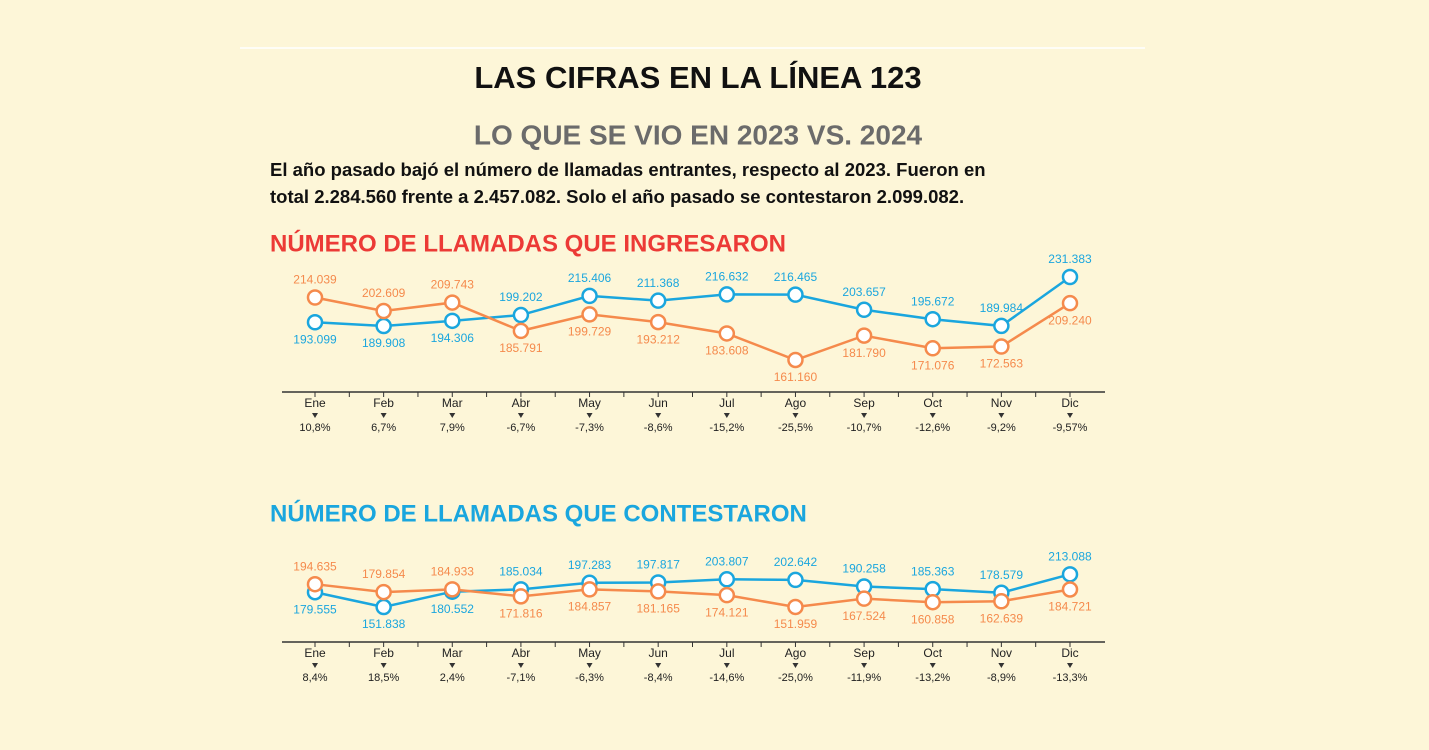 The height and width of the screenshot is (750, 1429). What do you see at coordinates (795, 428) in the screenshot?
I see `change-label: -25,5%` at bounding box center [795, 428].